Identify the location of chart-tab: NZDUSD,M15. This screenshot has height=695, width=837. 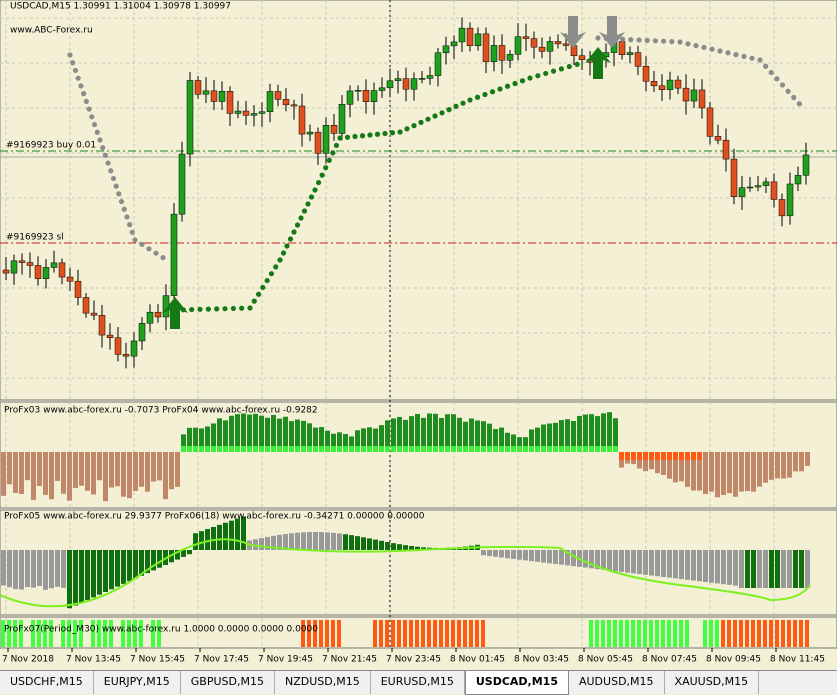
(323, 682).